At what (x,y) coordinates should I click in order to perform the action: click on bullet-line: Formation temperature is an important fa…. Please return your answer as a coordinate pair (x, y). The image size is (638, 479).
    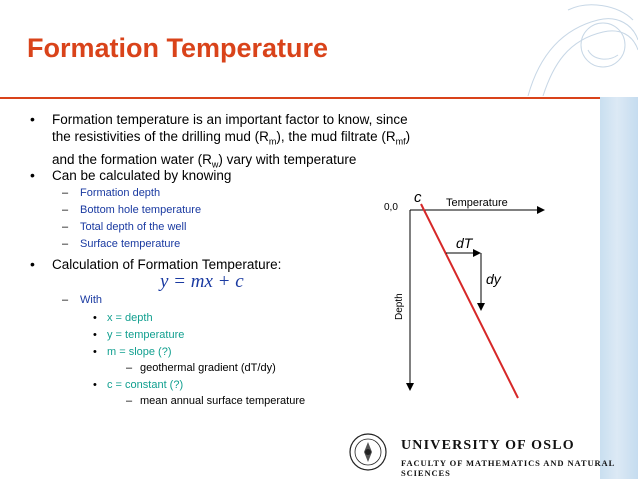
    Looking at the image, I should click on (230, 119).